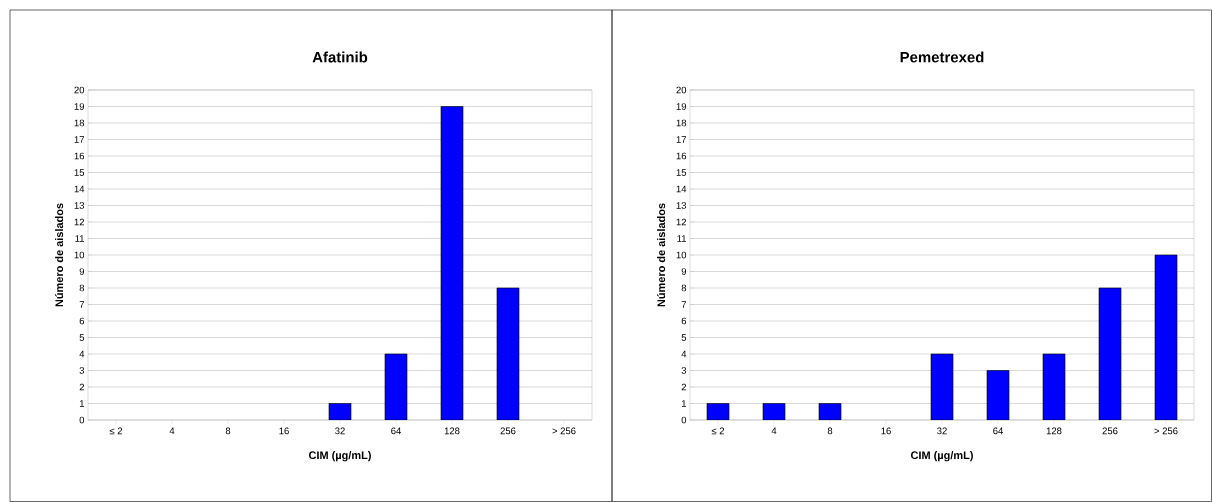 This screenshot has height=502, width=1212. Describe the element at coordinates (340, 57) in the screenshot. I see `chart-title: Afatinib` at that location.